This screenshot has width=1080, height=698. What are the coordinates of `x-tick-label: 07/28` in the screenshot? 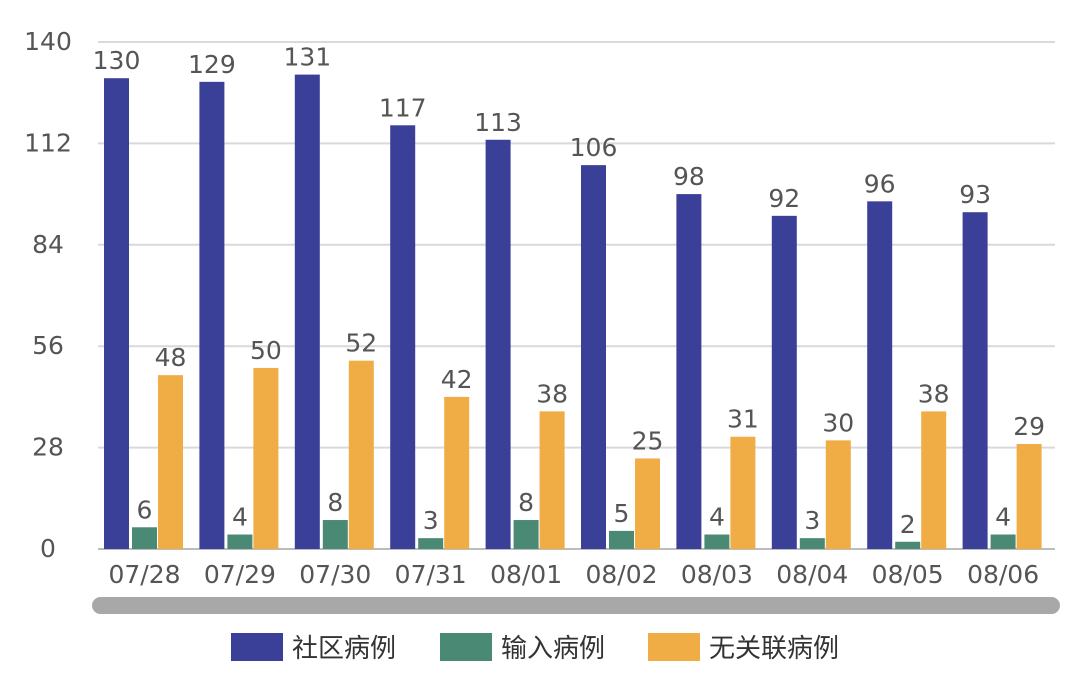 It's located at (144, 574).